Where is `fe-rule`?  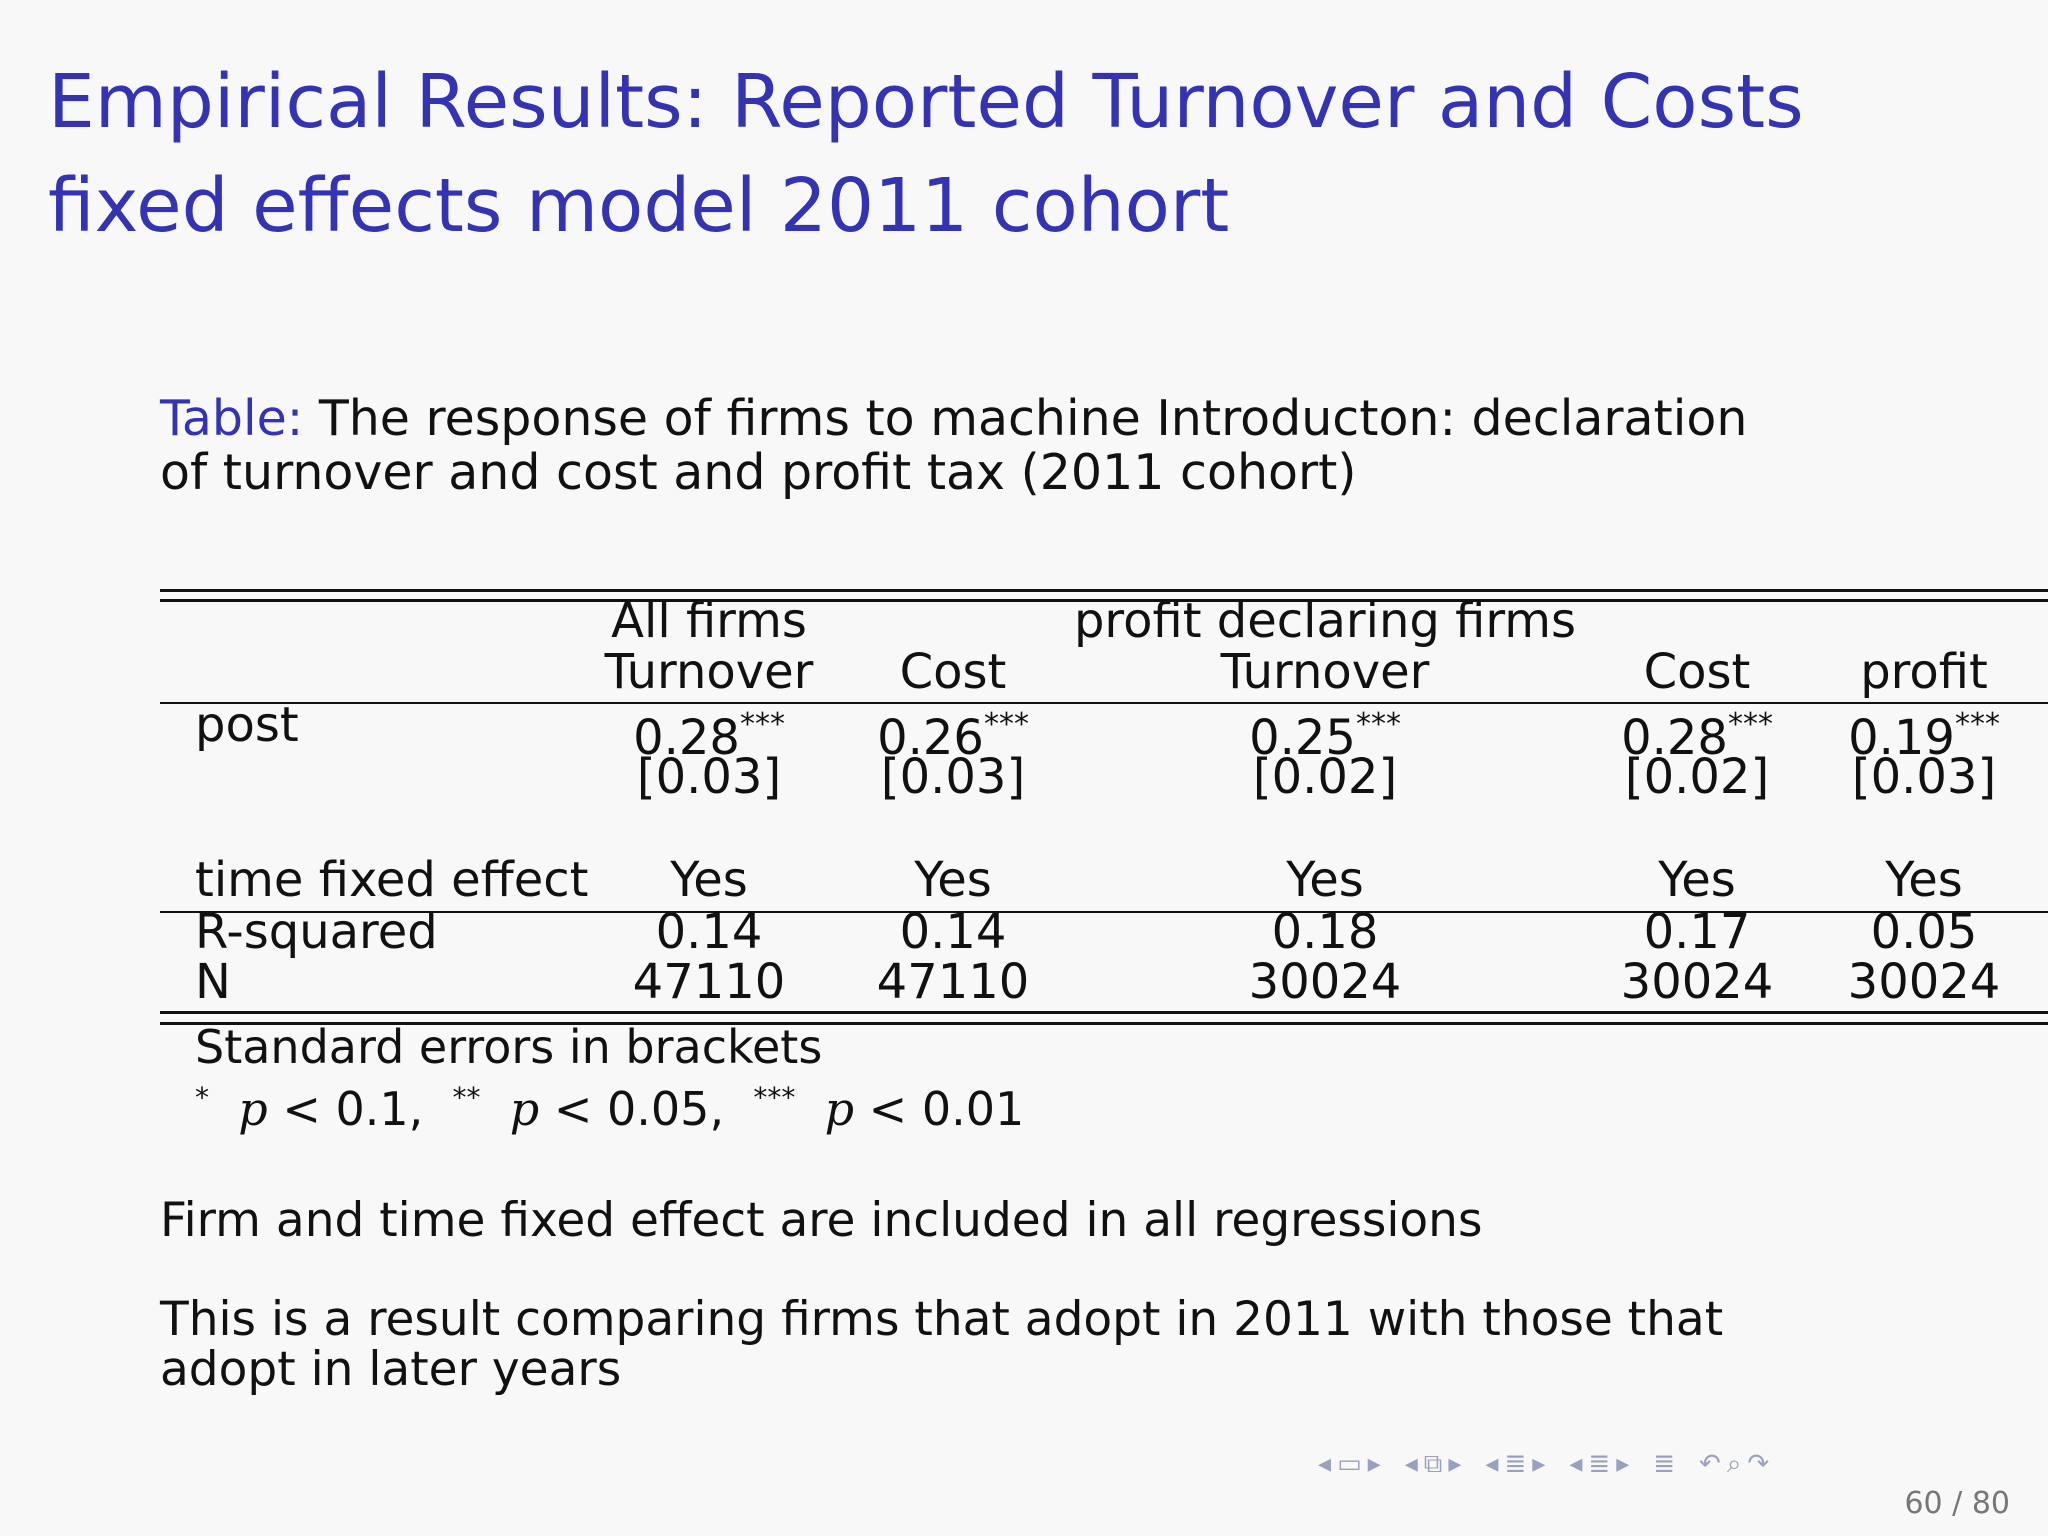 fe-rule is located at coordinates (1104, 912).